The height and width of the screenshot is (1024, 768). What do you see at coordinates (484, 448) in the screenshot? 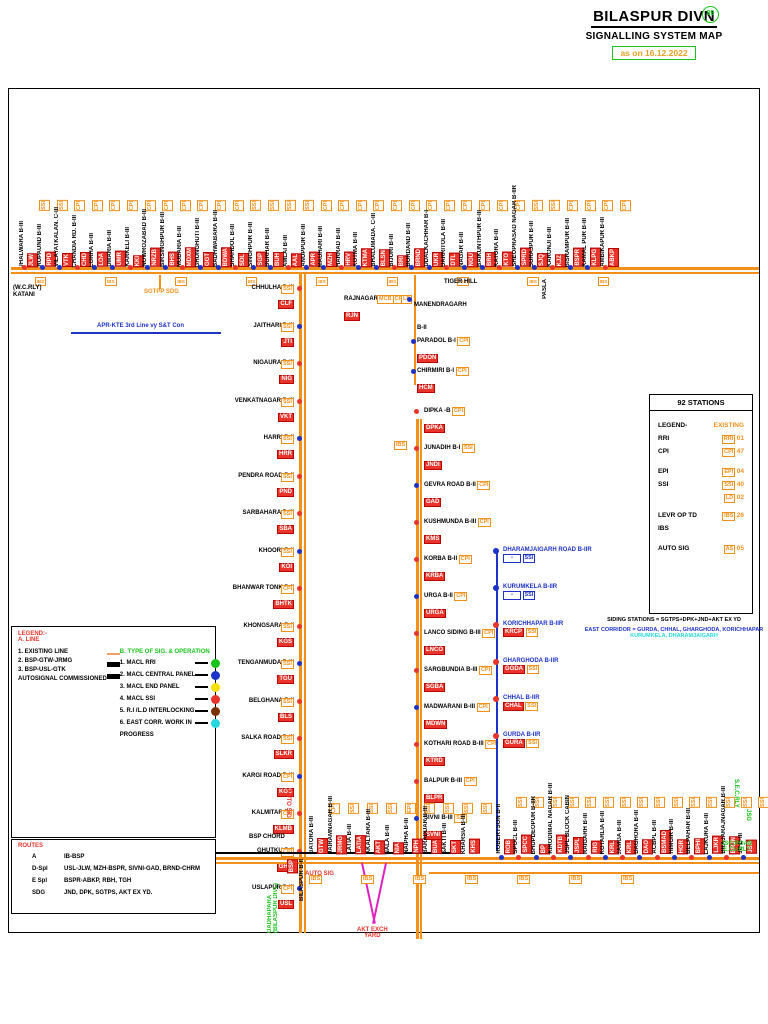
I see `station-name-row: JUNADIH B-I SSI` at bounding box center [484, 448].